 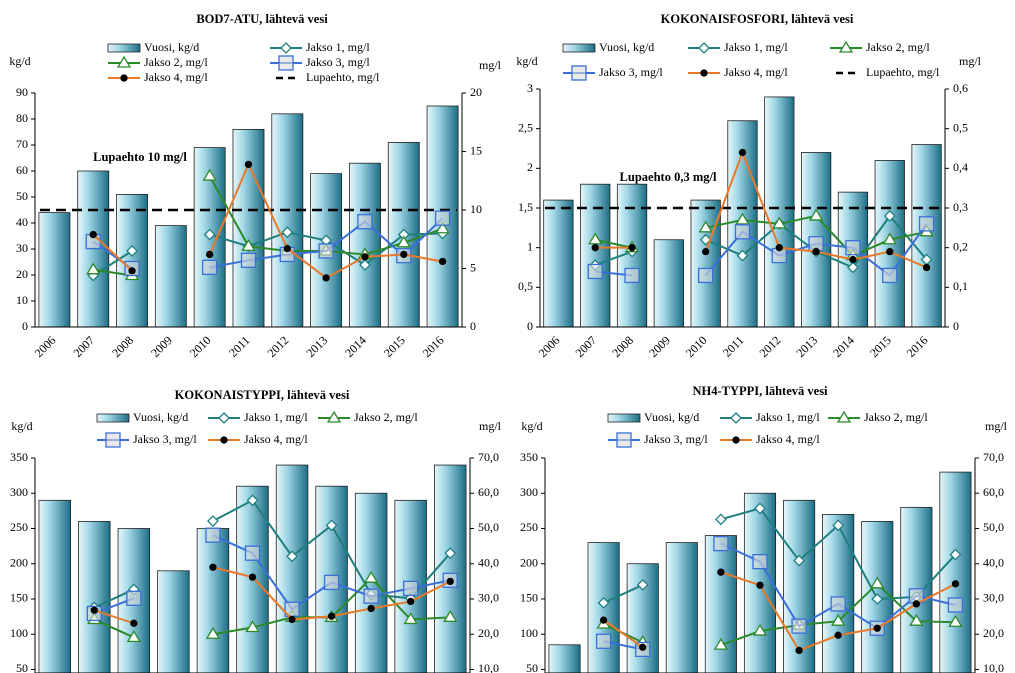 I want to click on y-tick-label: 90, so click(x=22, y=92).